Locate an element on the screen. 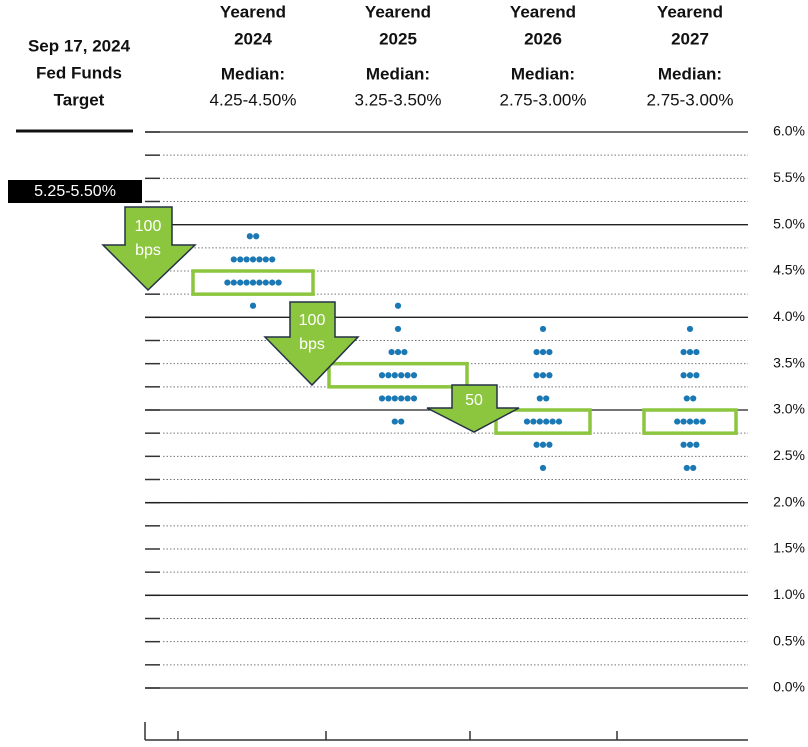  arrow-label: 100 is located at coordinates (148, 226).